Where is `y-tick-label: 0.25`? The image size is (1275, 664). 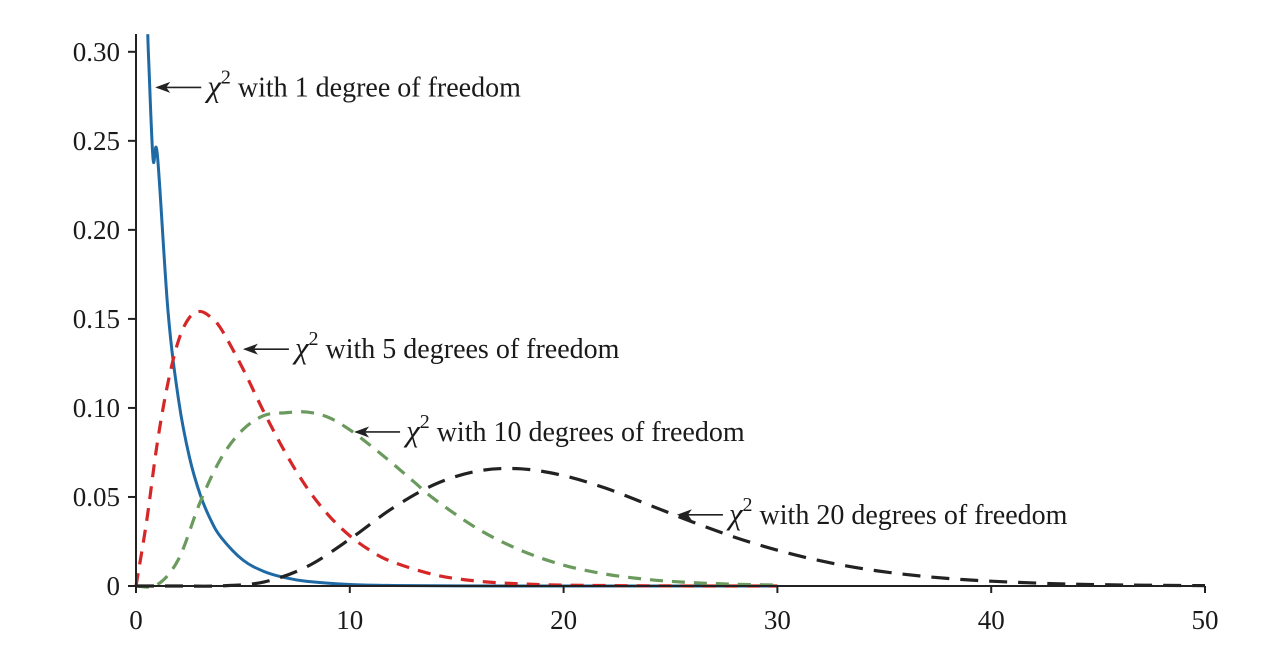 y-tick-label: 0.25 is located at coordinates (96, 141).